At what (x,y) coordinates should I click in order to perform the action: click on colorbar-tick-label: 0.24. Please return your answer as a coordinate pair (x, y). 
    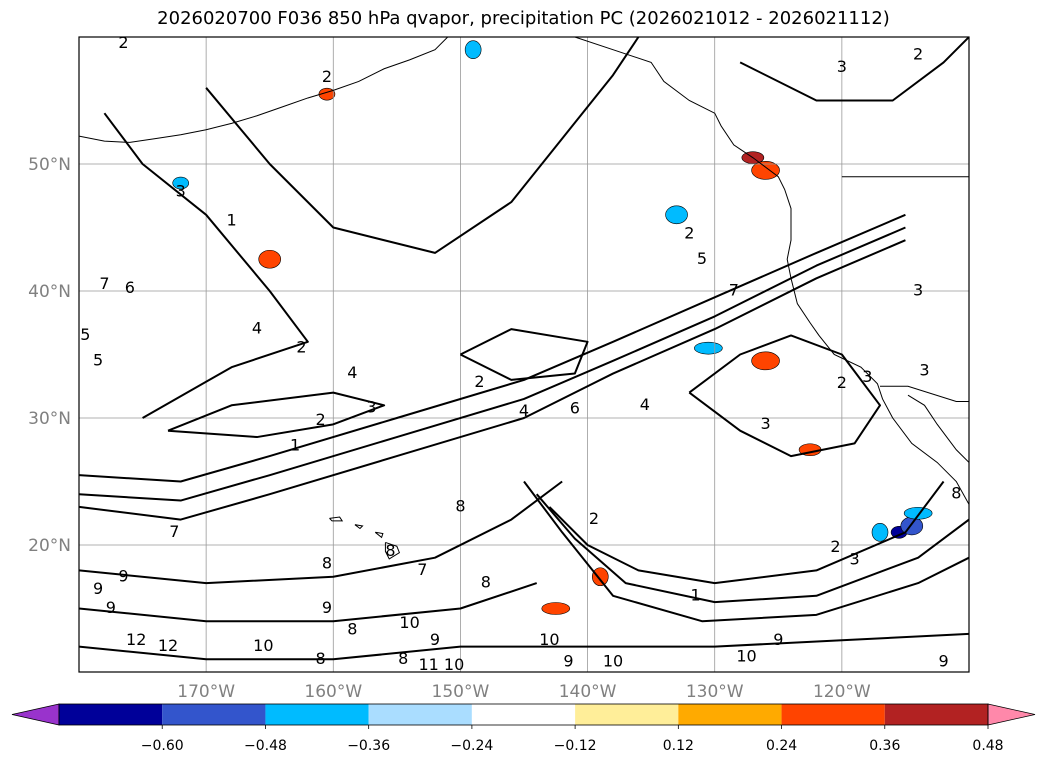
    Looking at the image, I should click on (781, 746).